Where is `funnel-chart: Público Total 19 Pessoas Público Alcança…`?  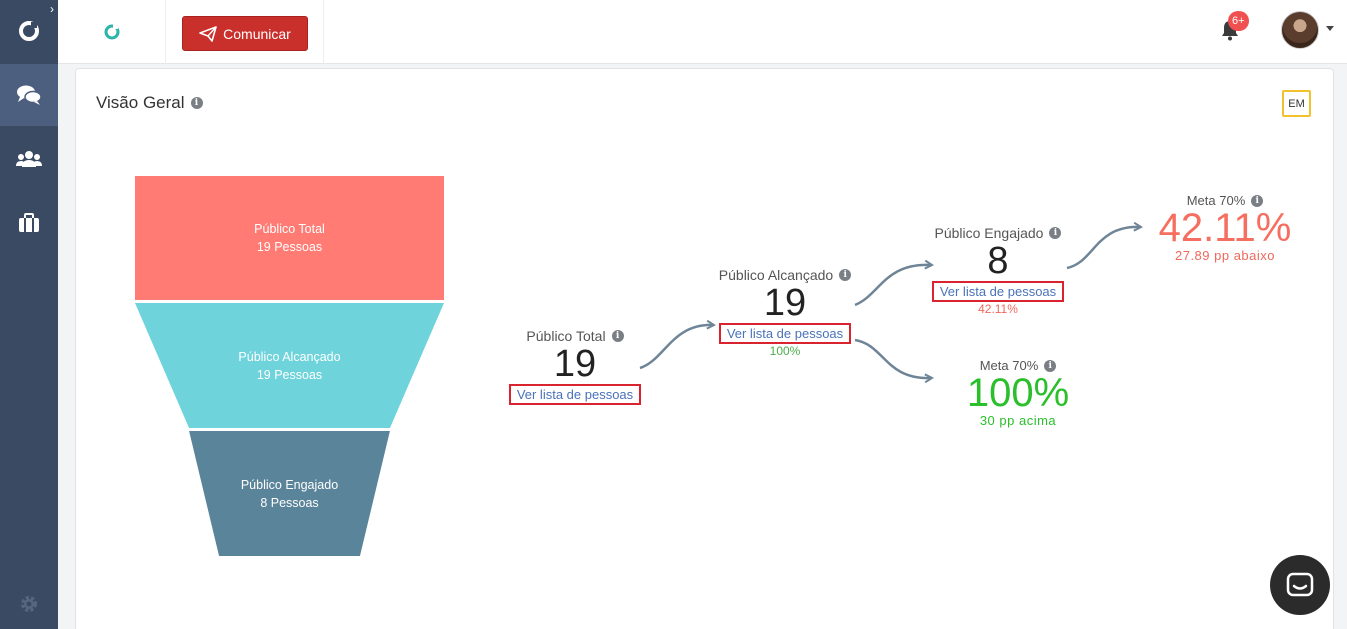 funnel-chart: Público Total 19 Pessoas Público Alcança… is located at coordinates (289, 366).